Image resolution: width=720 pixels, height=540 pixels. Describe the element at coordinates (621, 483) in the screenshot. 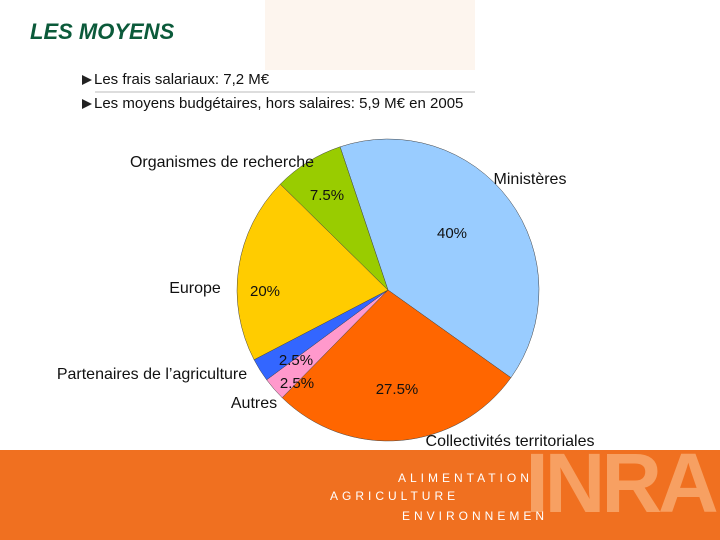

I see `logo: INRA` at that location.